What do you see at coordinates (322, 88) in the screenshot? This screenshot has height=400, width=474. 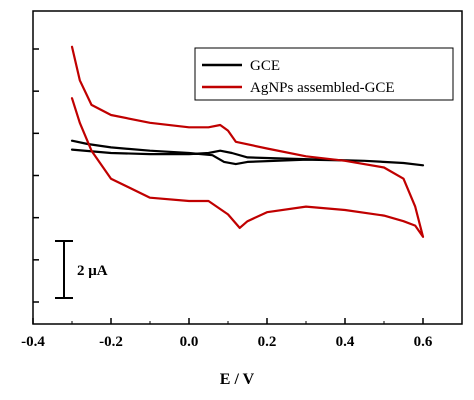 I see `legend-label-agnps: AgNPs assembled-GCE` at bounding box center [322, 88].